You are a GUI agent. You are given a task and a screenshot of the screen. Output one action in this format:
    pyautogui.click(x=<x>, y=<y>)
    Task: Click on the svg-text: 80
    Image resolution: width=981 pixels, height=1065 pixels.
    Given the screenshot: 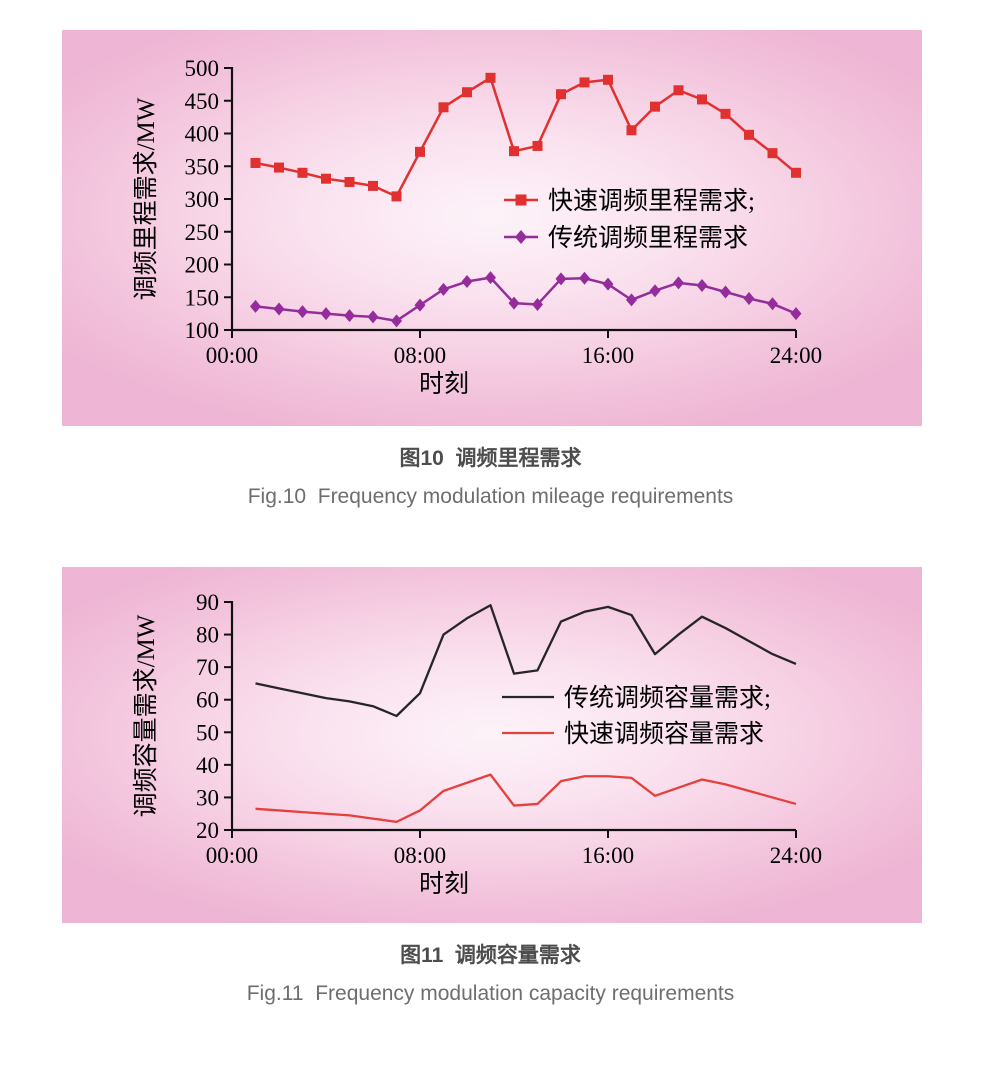 What is the action you would take?
    pyautogui.click(x=207, y=635)
    